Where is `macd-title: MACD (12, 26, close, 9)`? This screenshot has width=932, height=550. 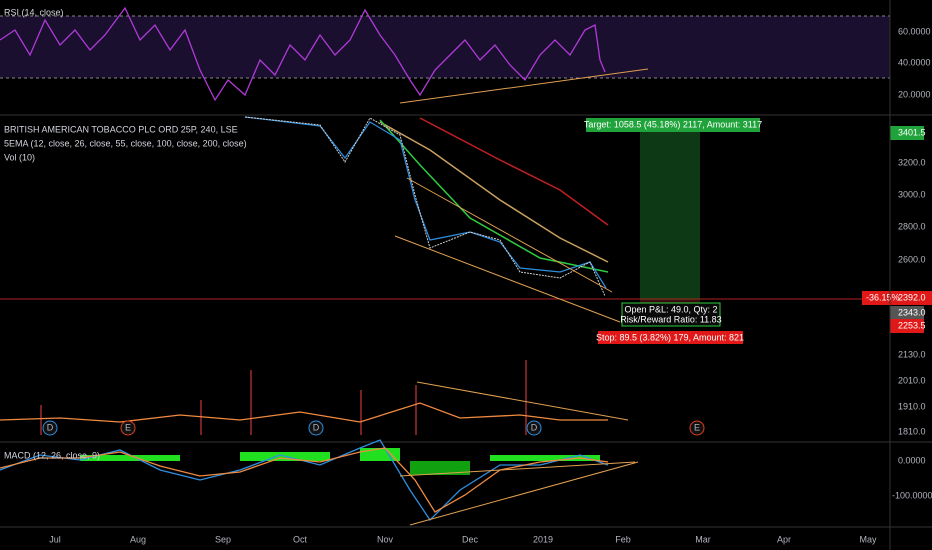 macd-title: MACD (12, 26, close, 9) is located at coordinates (52, 455).